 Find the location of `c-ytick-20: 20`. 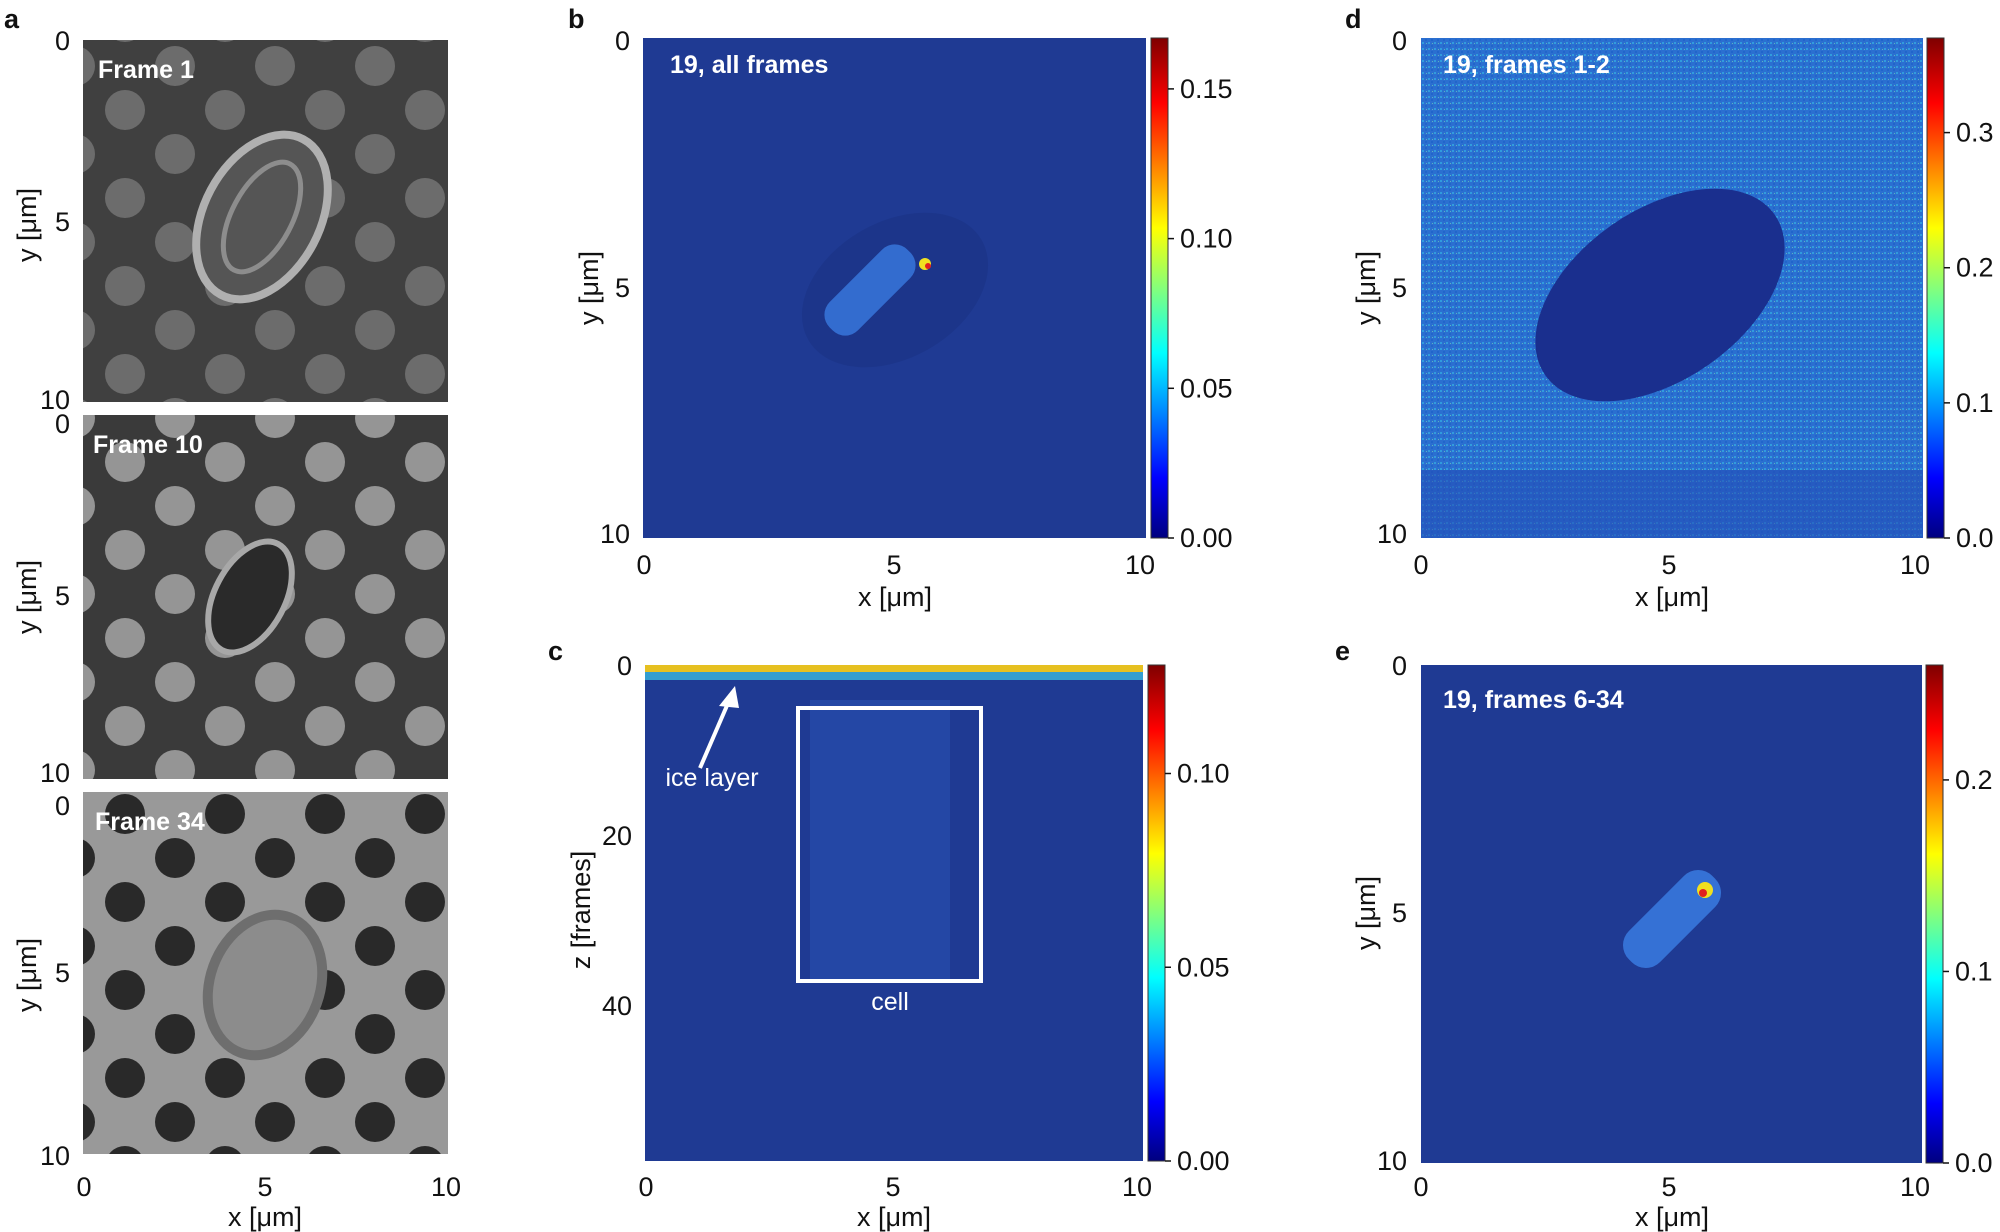

c-ytick-20: 20 is located at coordinates (617, 836).